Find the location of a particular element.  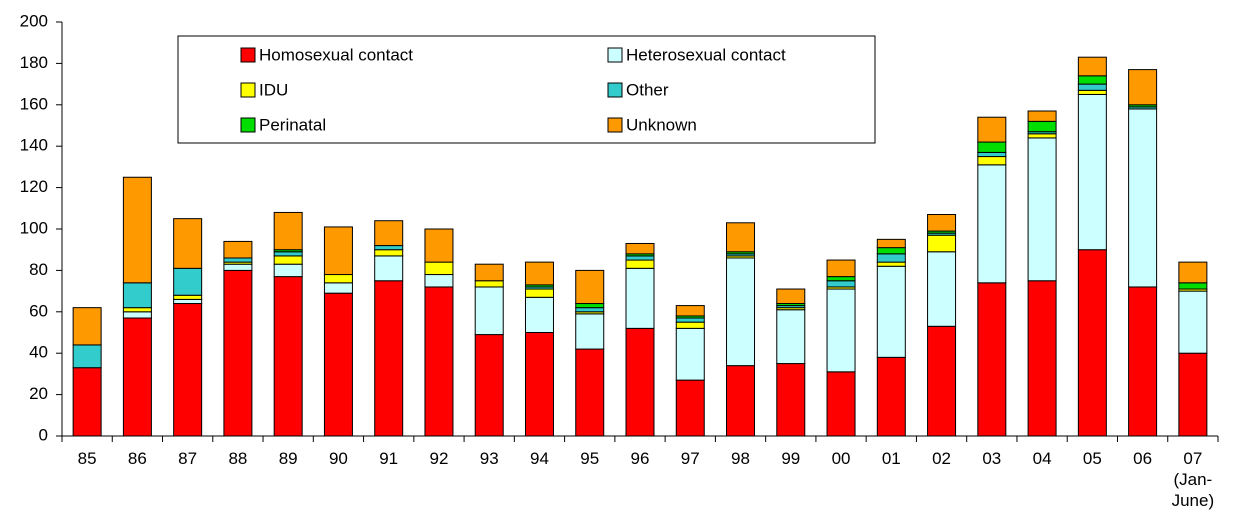

x-tick-label: 90 is located at coordinates (338, 458).